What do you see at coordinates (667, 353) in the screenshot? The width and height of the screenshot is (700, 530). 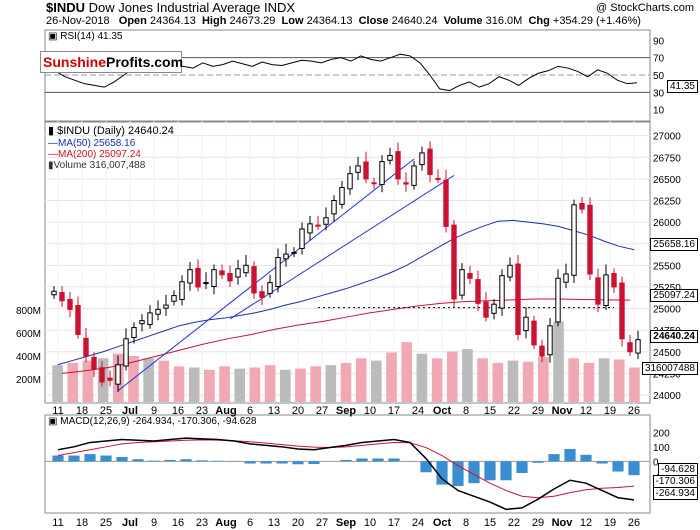 I see `price-tick-label: 24500` at bounding box center [667, 353].